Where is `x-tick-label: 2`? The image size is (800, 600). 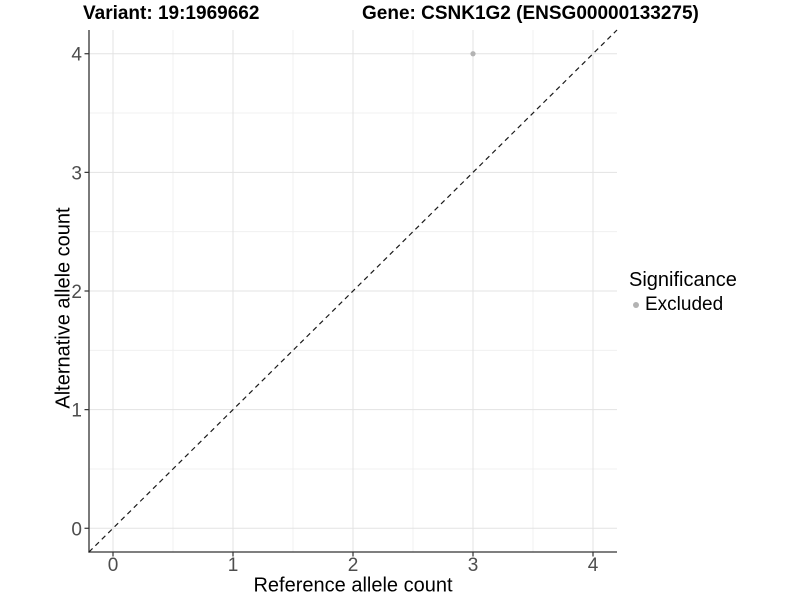 x-tick-label: 2 is located at coordinates (353, 565).